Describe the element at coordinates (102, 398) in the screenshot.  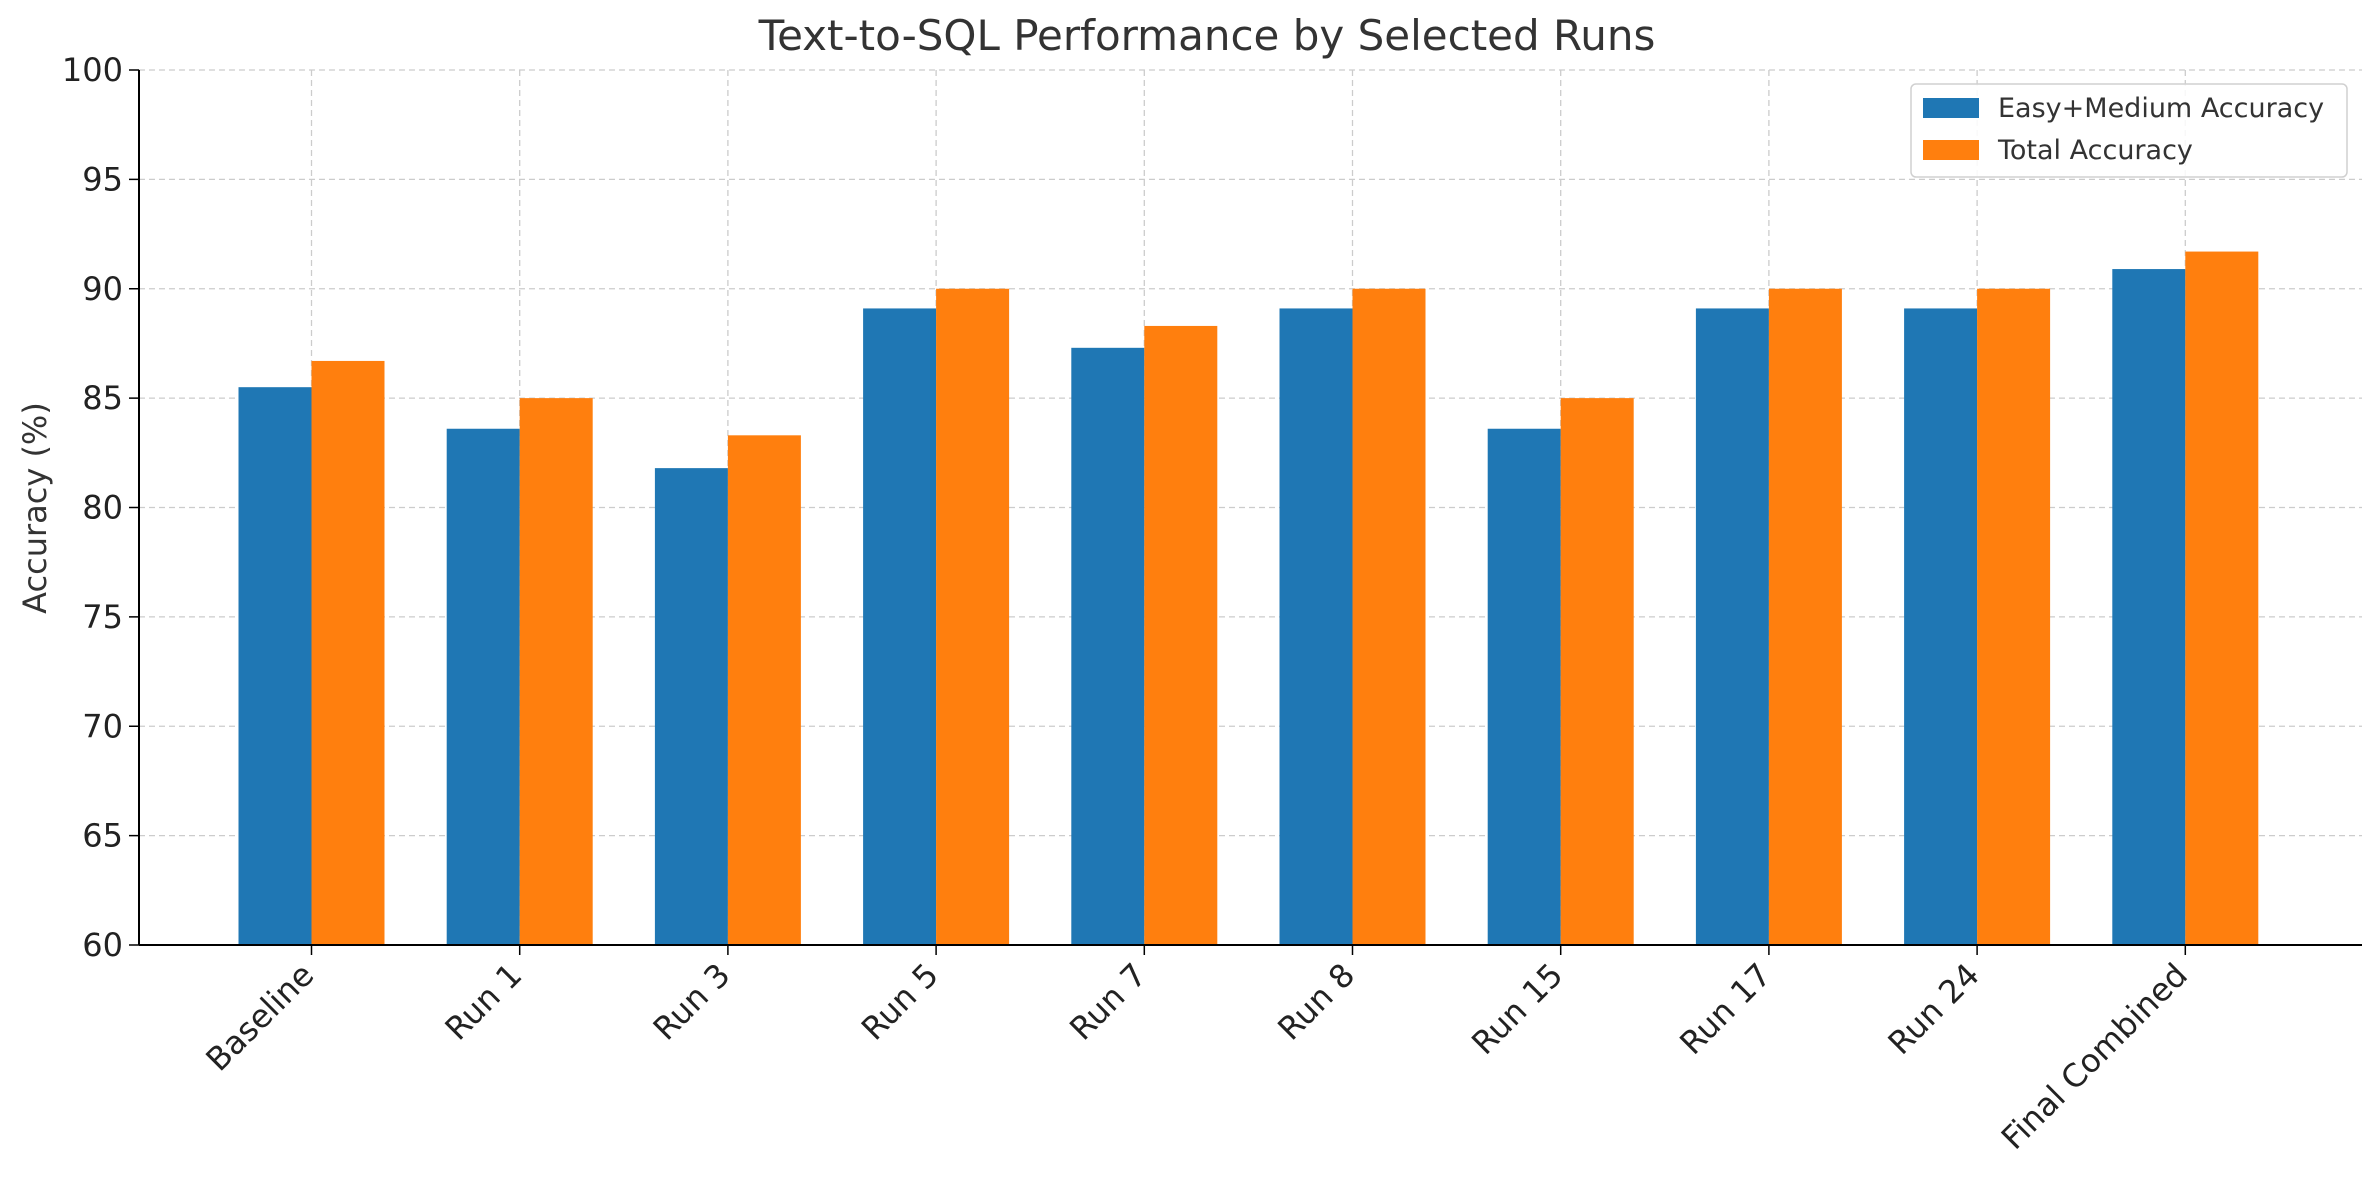
I see `y-tick-label: 85` at that location.